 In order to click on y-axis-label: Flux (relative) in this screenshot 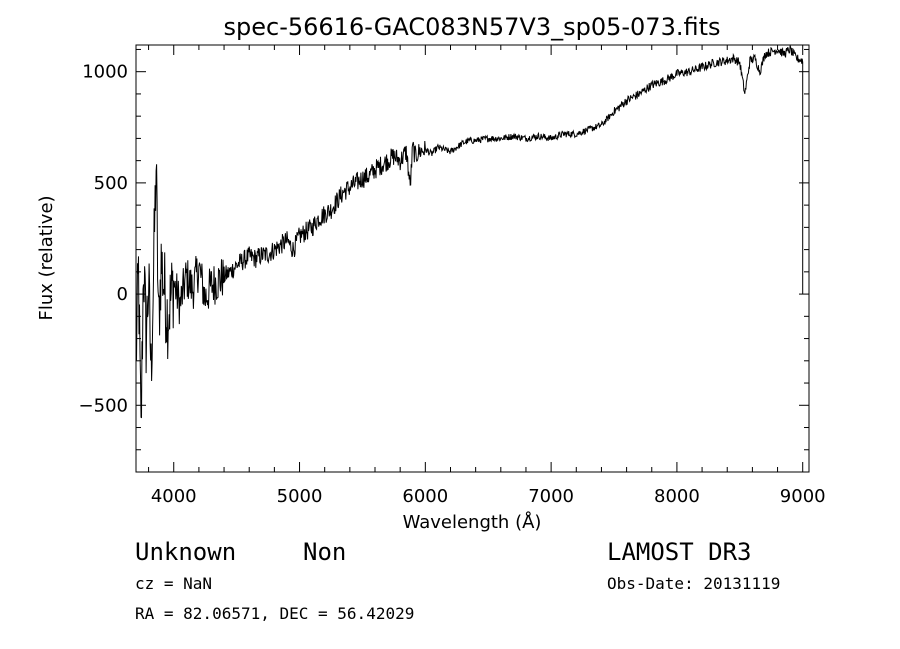, I will do `click(46, 257)`.